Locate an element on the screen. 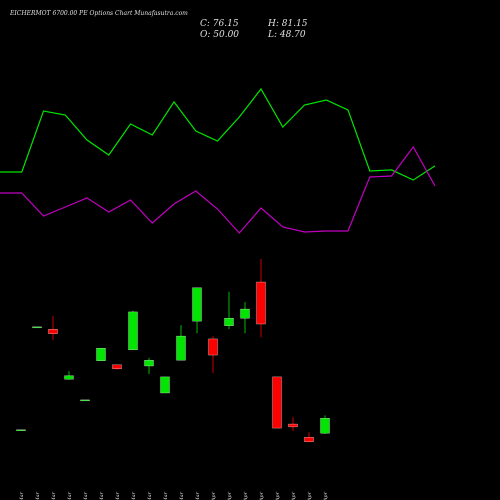 This screenshot has height=500, width=500. high-label: H: 81.15 is located at coordinates (287, 24).